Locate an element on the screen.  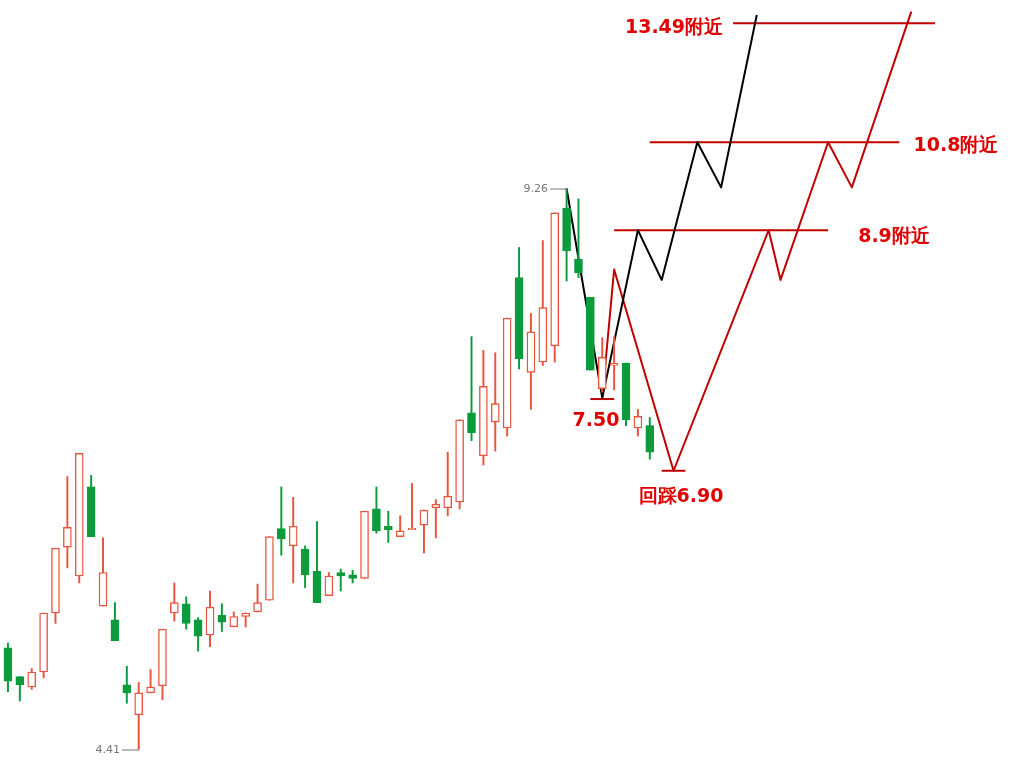
annotation: 回踩6.90 is located at coordinates (681, 494).